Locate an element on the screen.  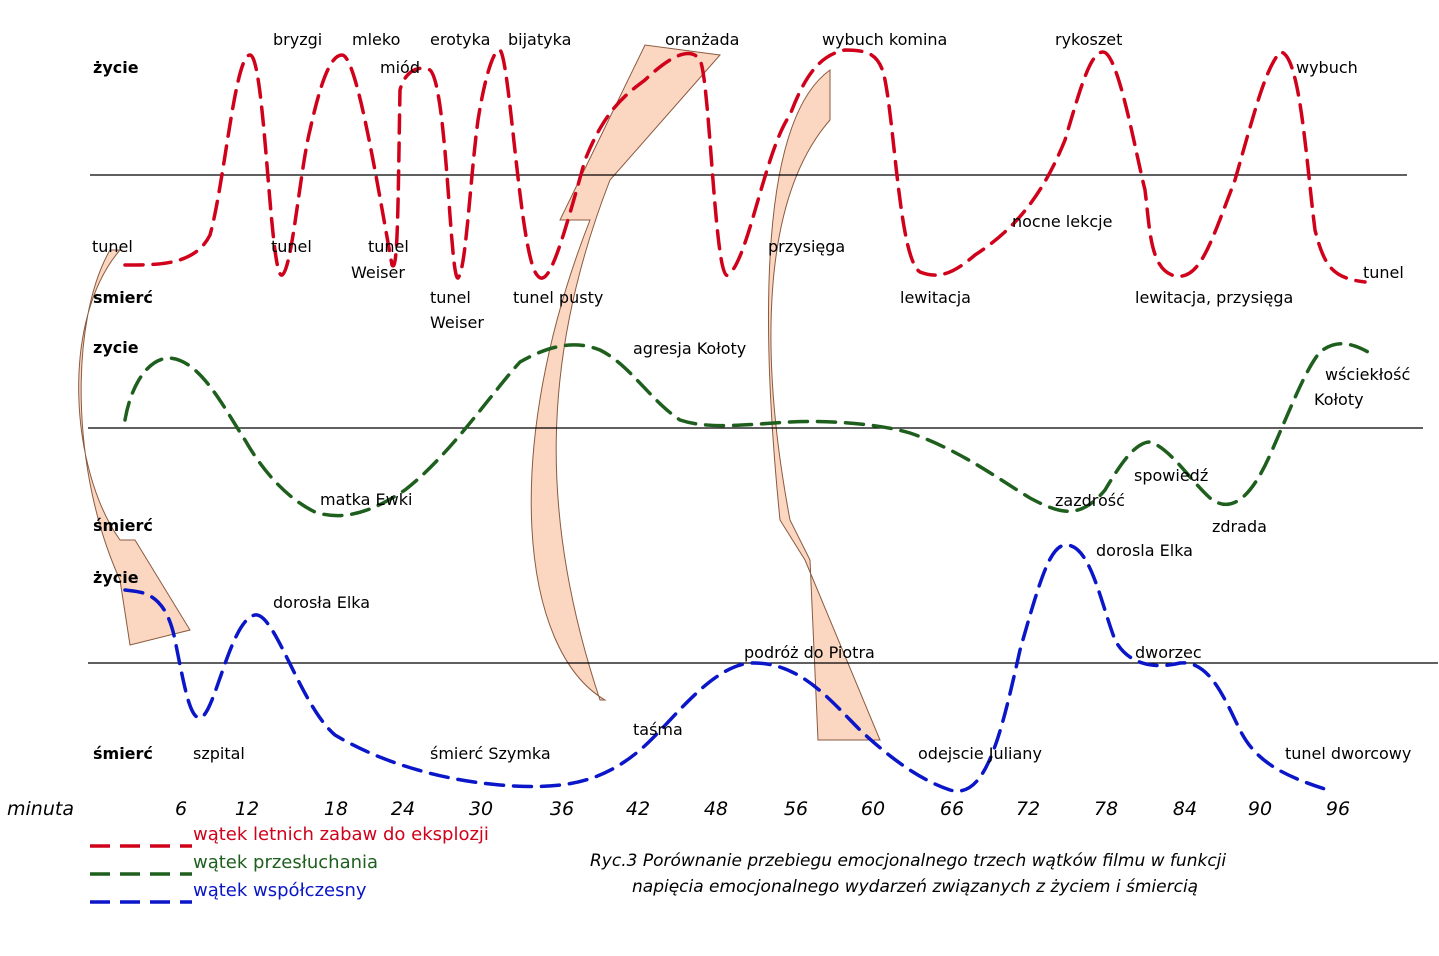
ann-green-2: wściekłość is located at coordinates (1367, 374).